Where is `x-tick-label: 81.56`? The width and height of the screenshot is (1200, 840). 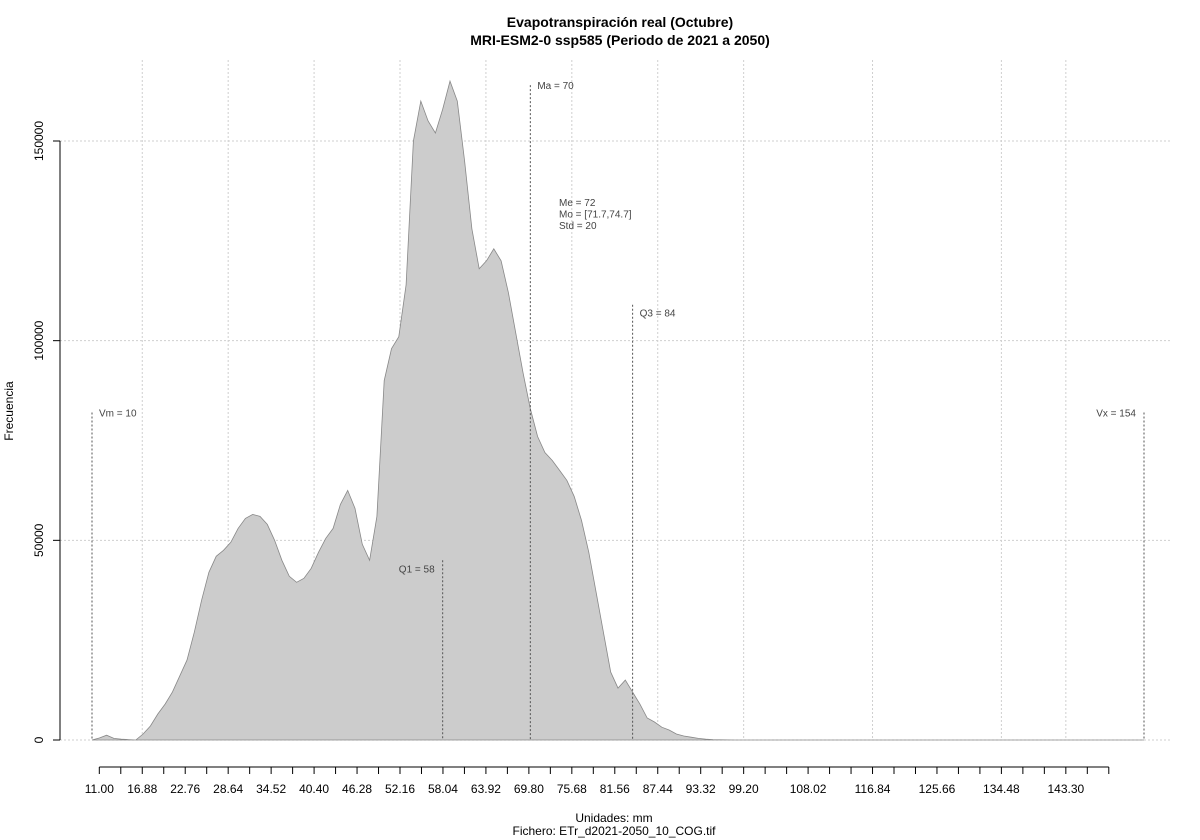
x-tick-label: 81.56 is located at coordinates (615, 789).